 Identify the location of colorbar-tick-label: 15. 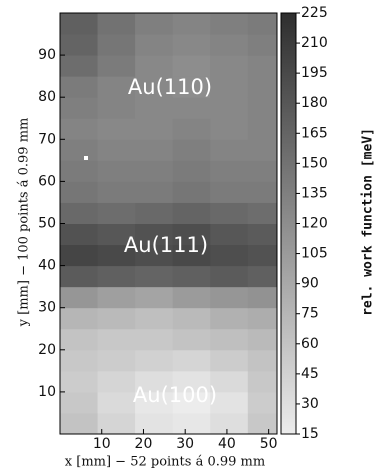
(310, 434).